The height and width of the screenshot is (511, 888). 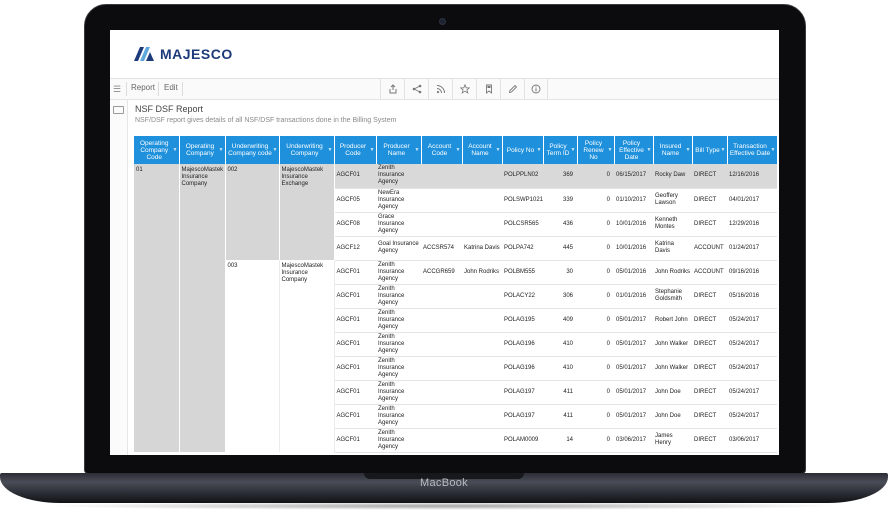 What do you see at coordinates (119, 277) in the screenshot?
I see `side-panel` at bounding box center [119, 277].